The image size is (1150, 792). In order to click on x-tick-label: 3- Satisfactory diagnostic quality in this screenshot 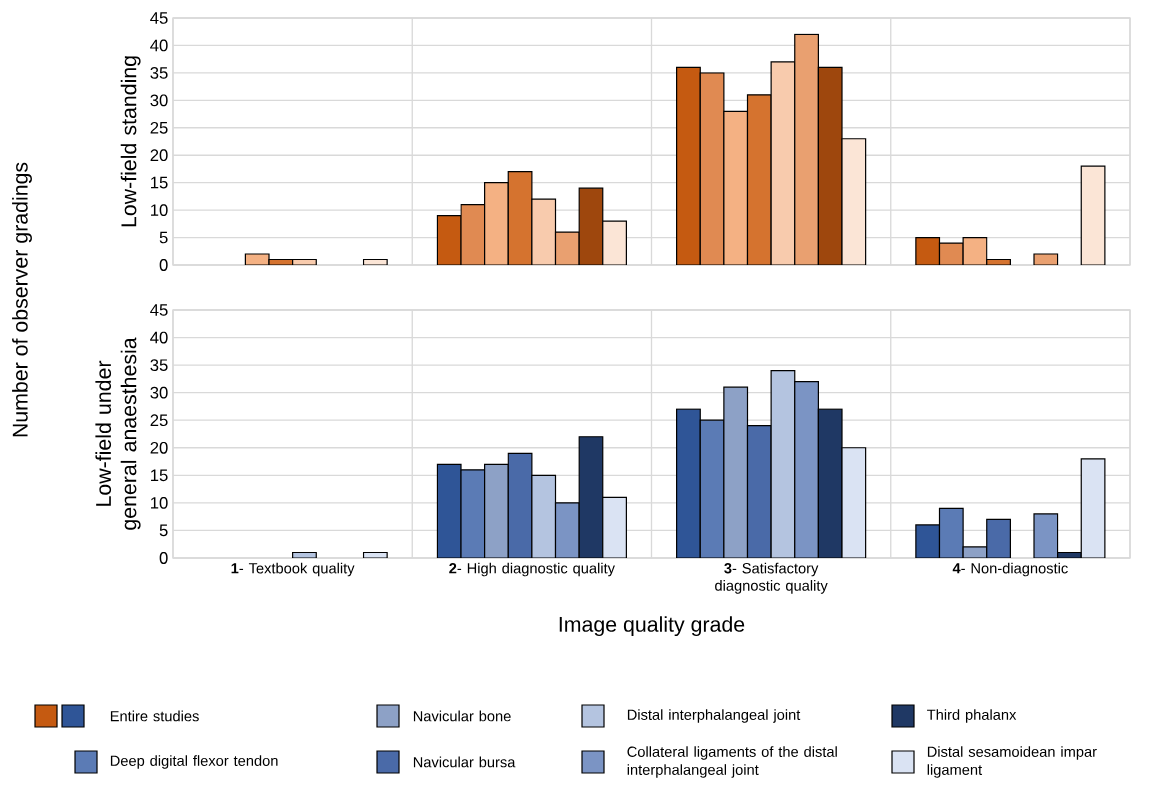, I will do `click(771, 578)`.